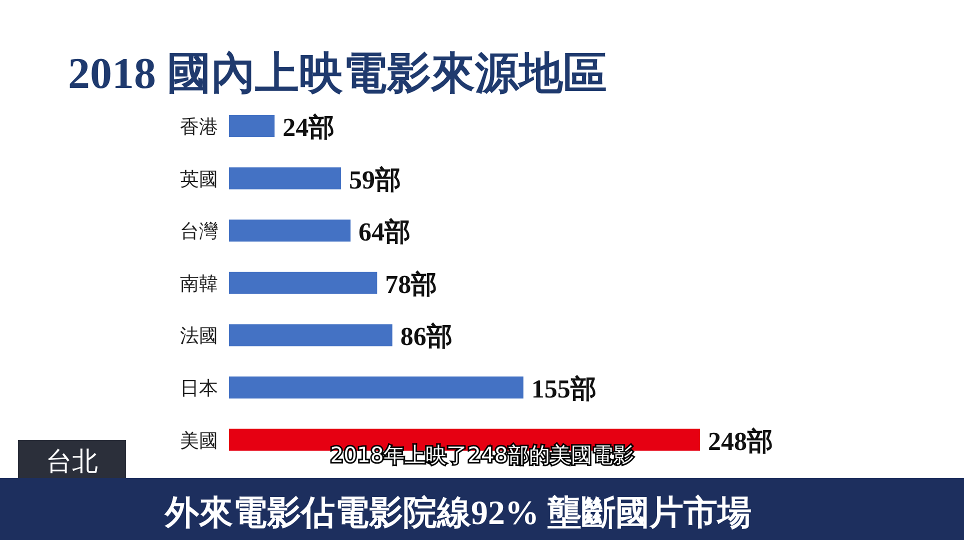  I want to click on y-tick-label: 香港, so click(199, 127).